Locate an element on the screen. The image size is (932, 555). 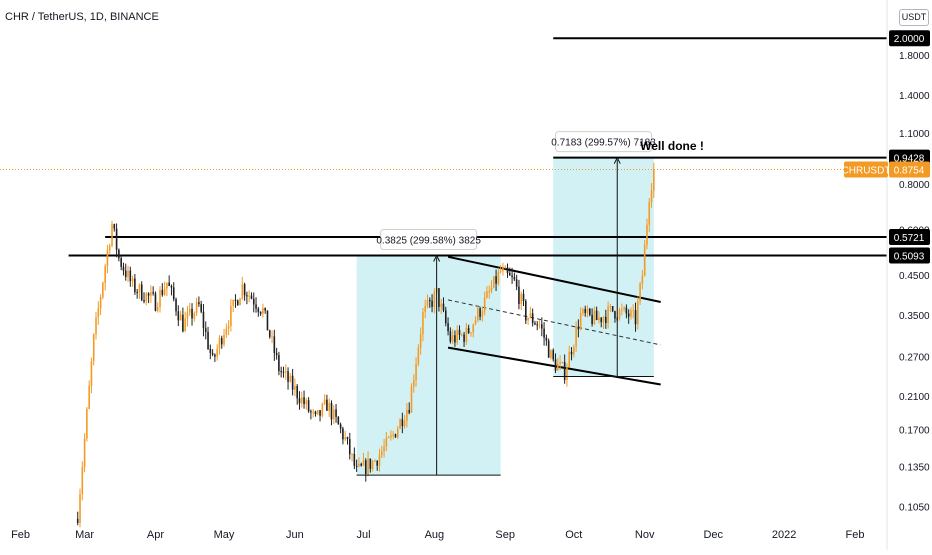
y-tick-label: 1.1000 is located at coordinates (914, 134).